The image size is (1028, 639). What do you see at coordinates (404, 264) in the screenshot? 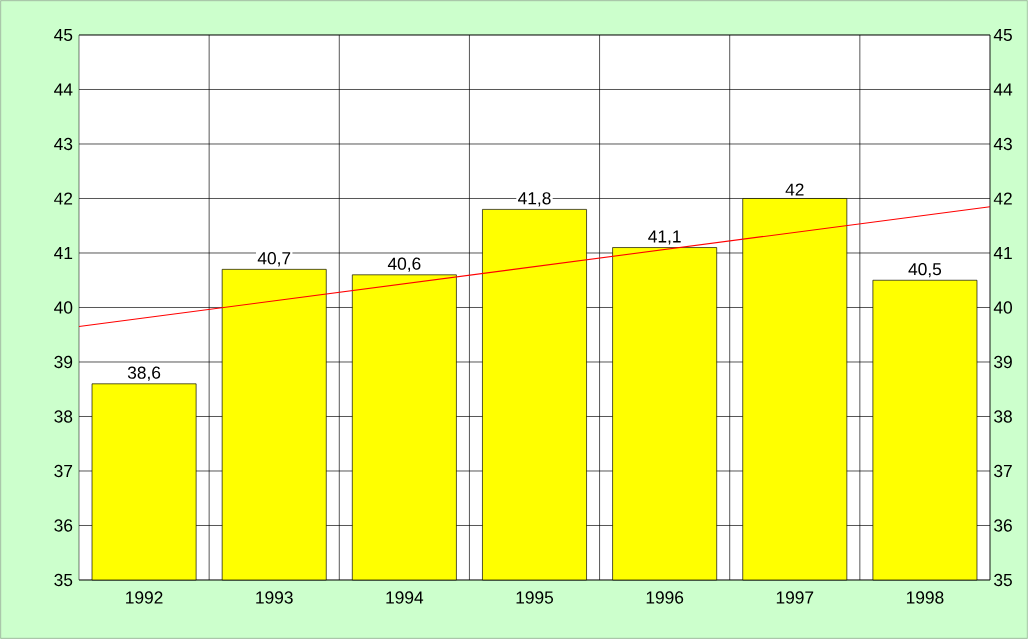
I see `data-label: 40,6` at bounding box center [404, 264].